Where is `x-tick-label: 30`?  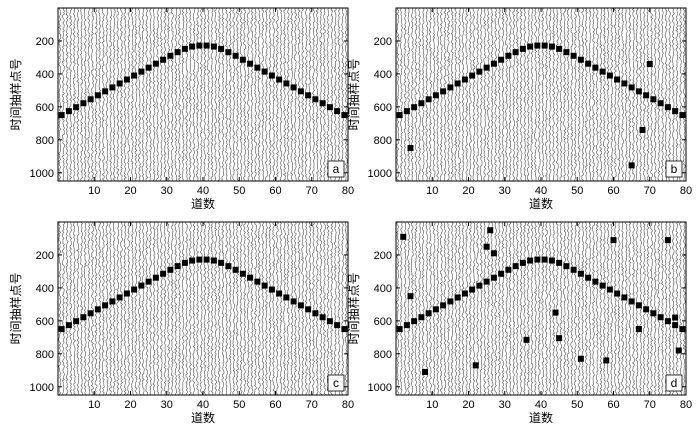 x-tick-label: 30 is located at coordinates (167, 191).